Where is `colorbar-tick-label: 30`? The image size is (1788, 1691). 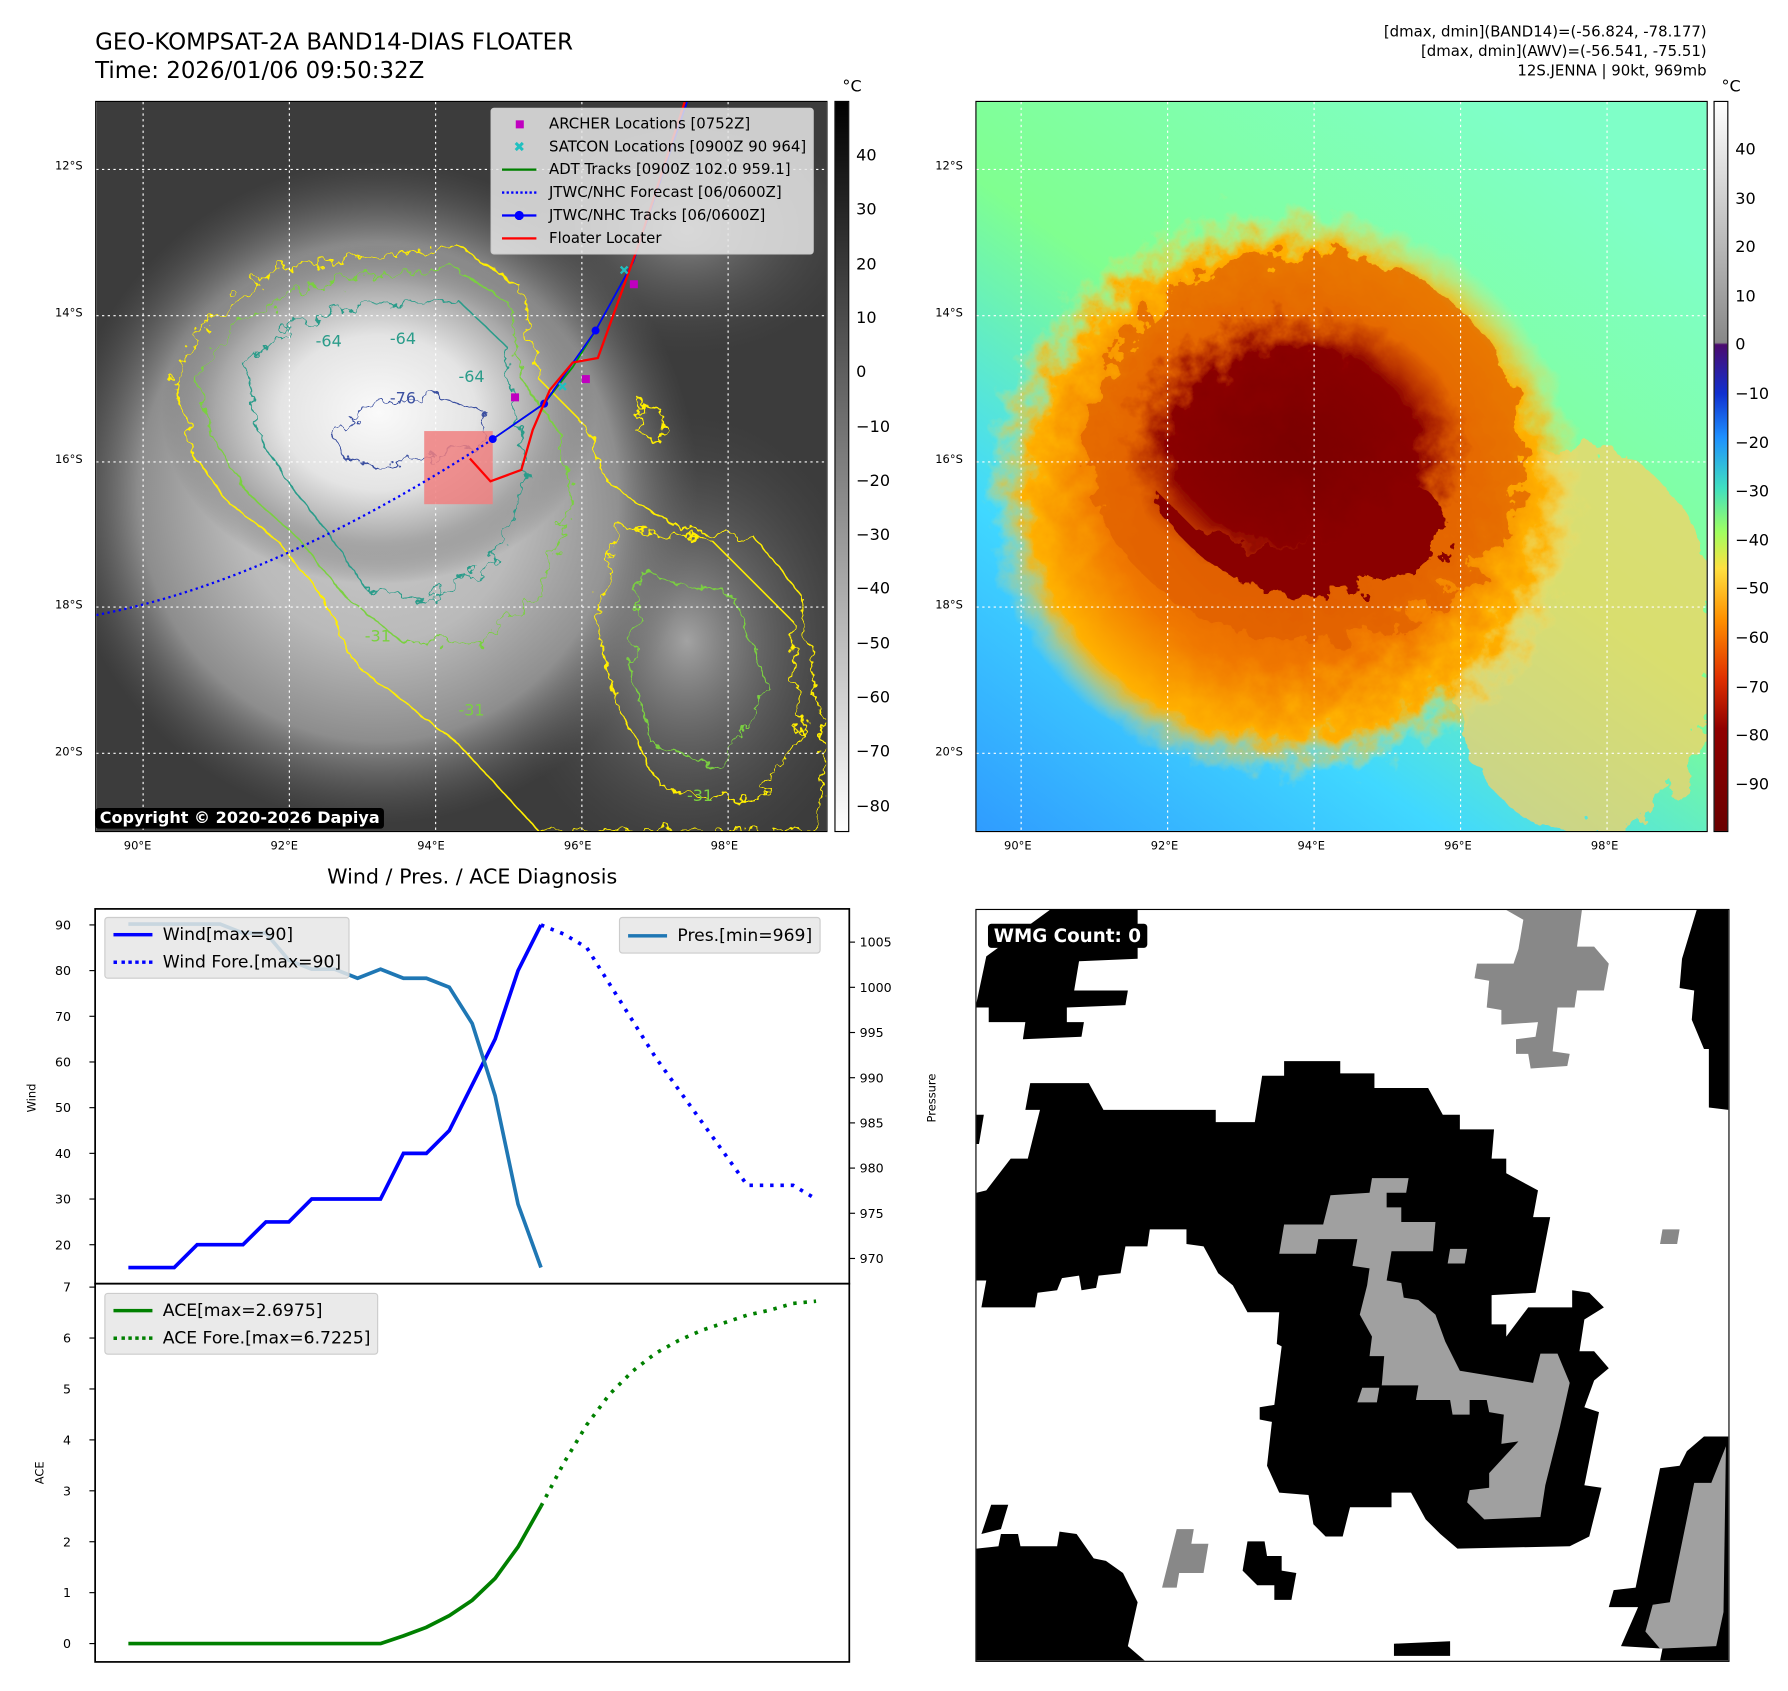
colorbar-tick-label: 30 is located at coordinates (866, 210).